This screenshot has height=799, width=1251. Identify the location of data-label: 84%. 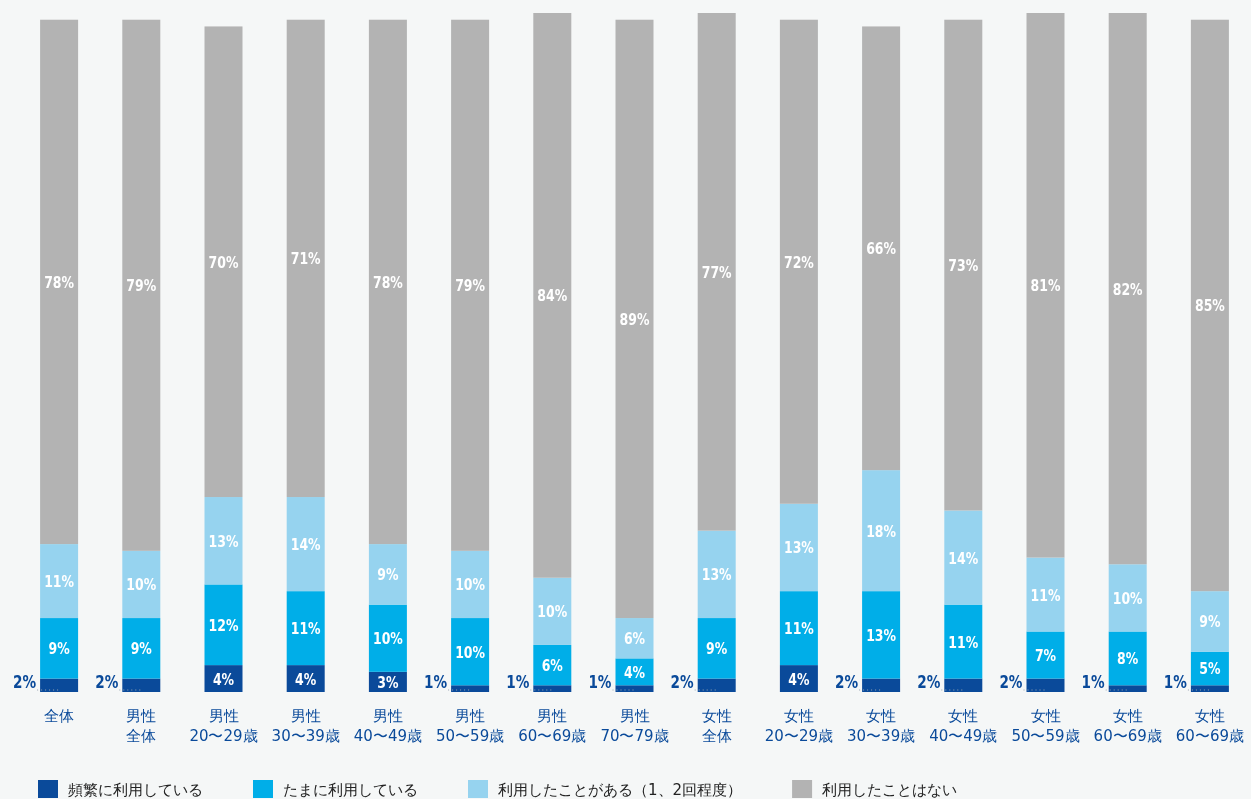
(556, 296).